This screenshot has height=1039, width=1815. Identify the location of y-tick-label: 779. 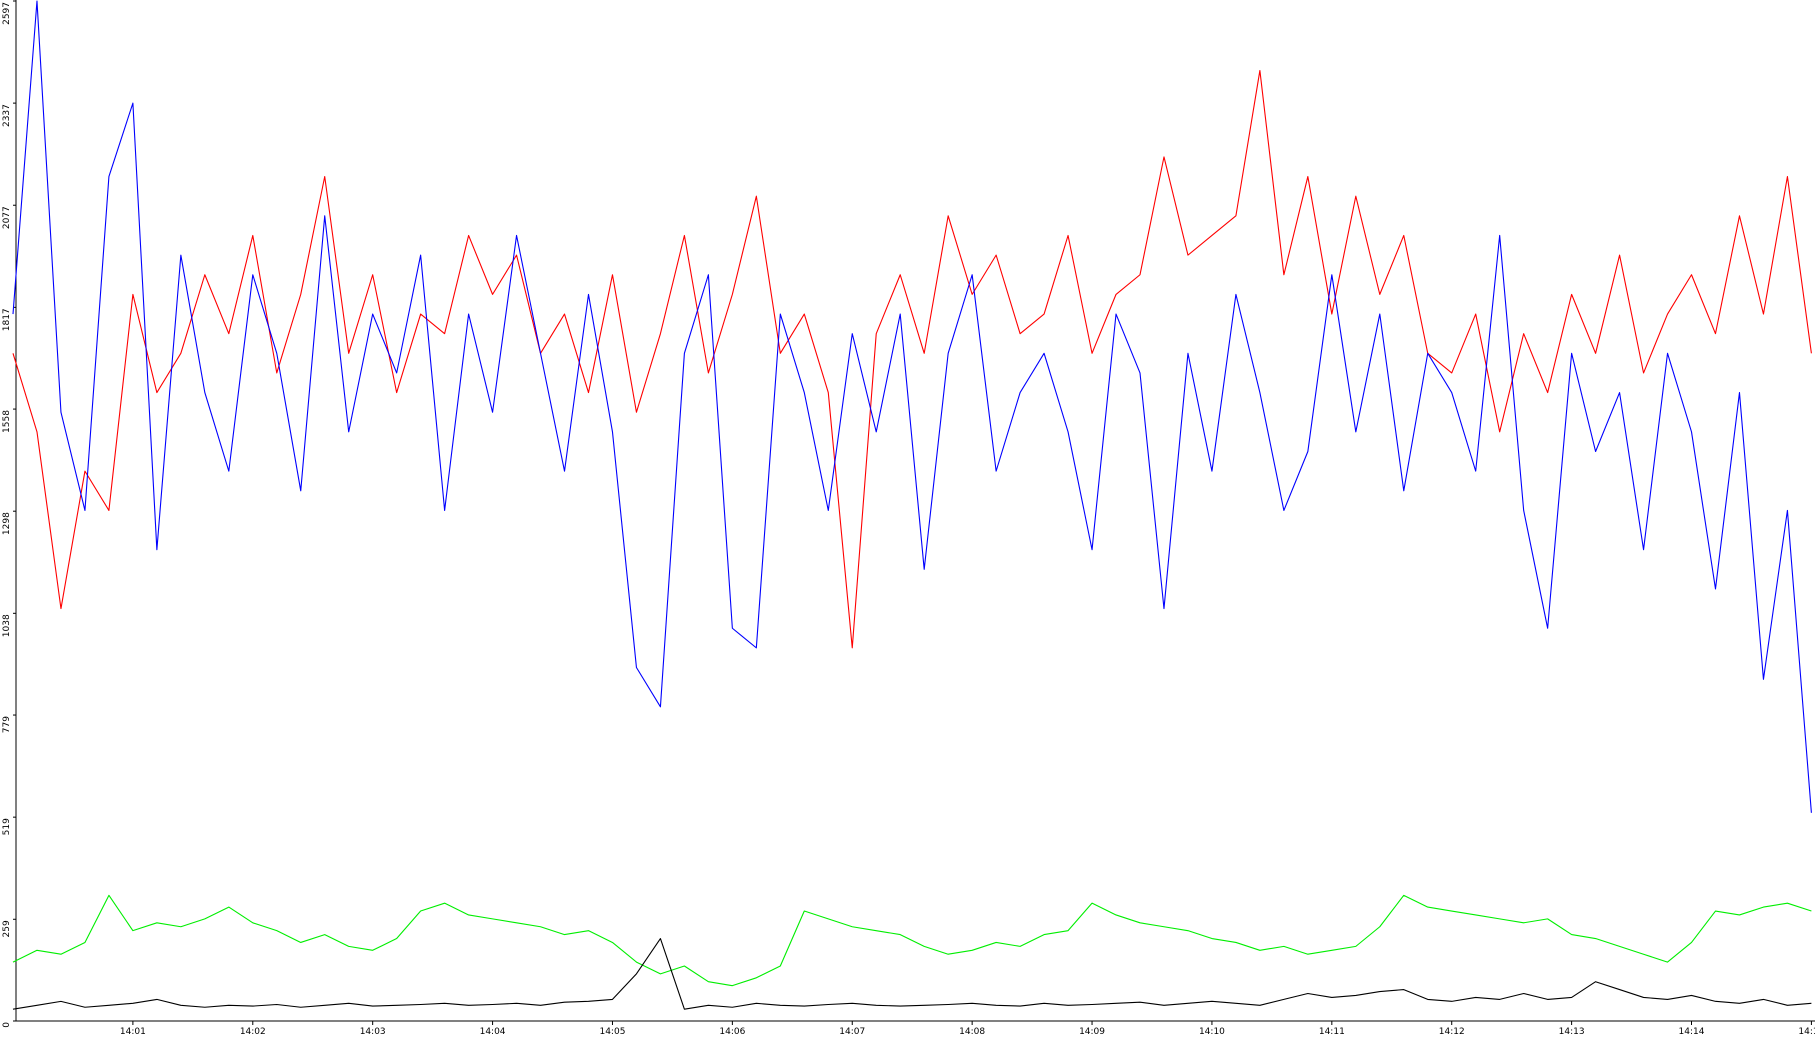
(7, 724).